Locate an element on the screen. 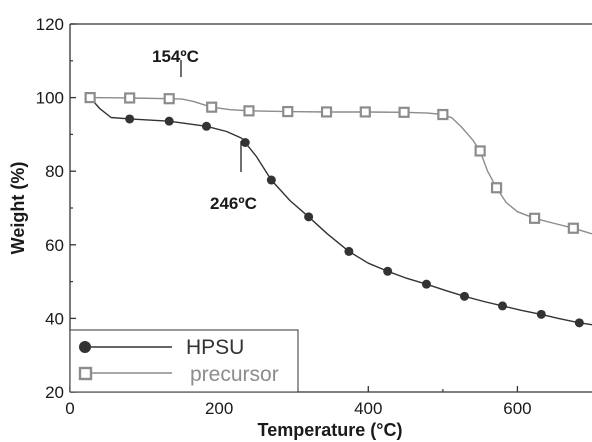  legend-box is located at coordinates (184, 361).